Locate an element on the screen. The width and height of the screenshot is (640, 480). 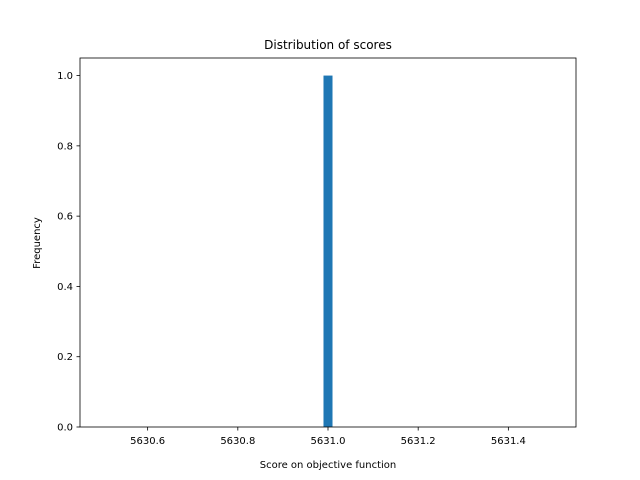
y-tick-label: 0.2 is located at coordinates (65, 357).